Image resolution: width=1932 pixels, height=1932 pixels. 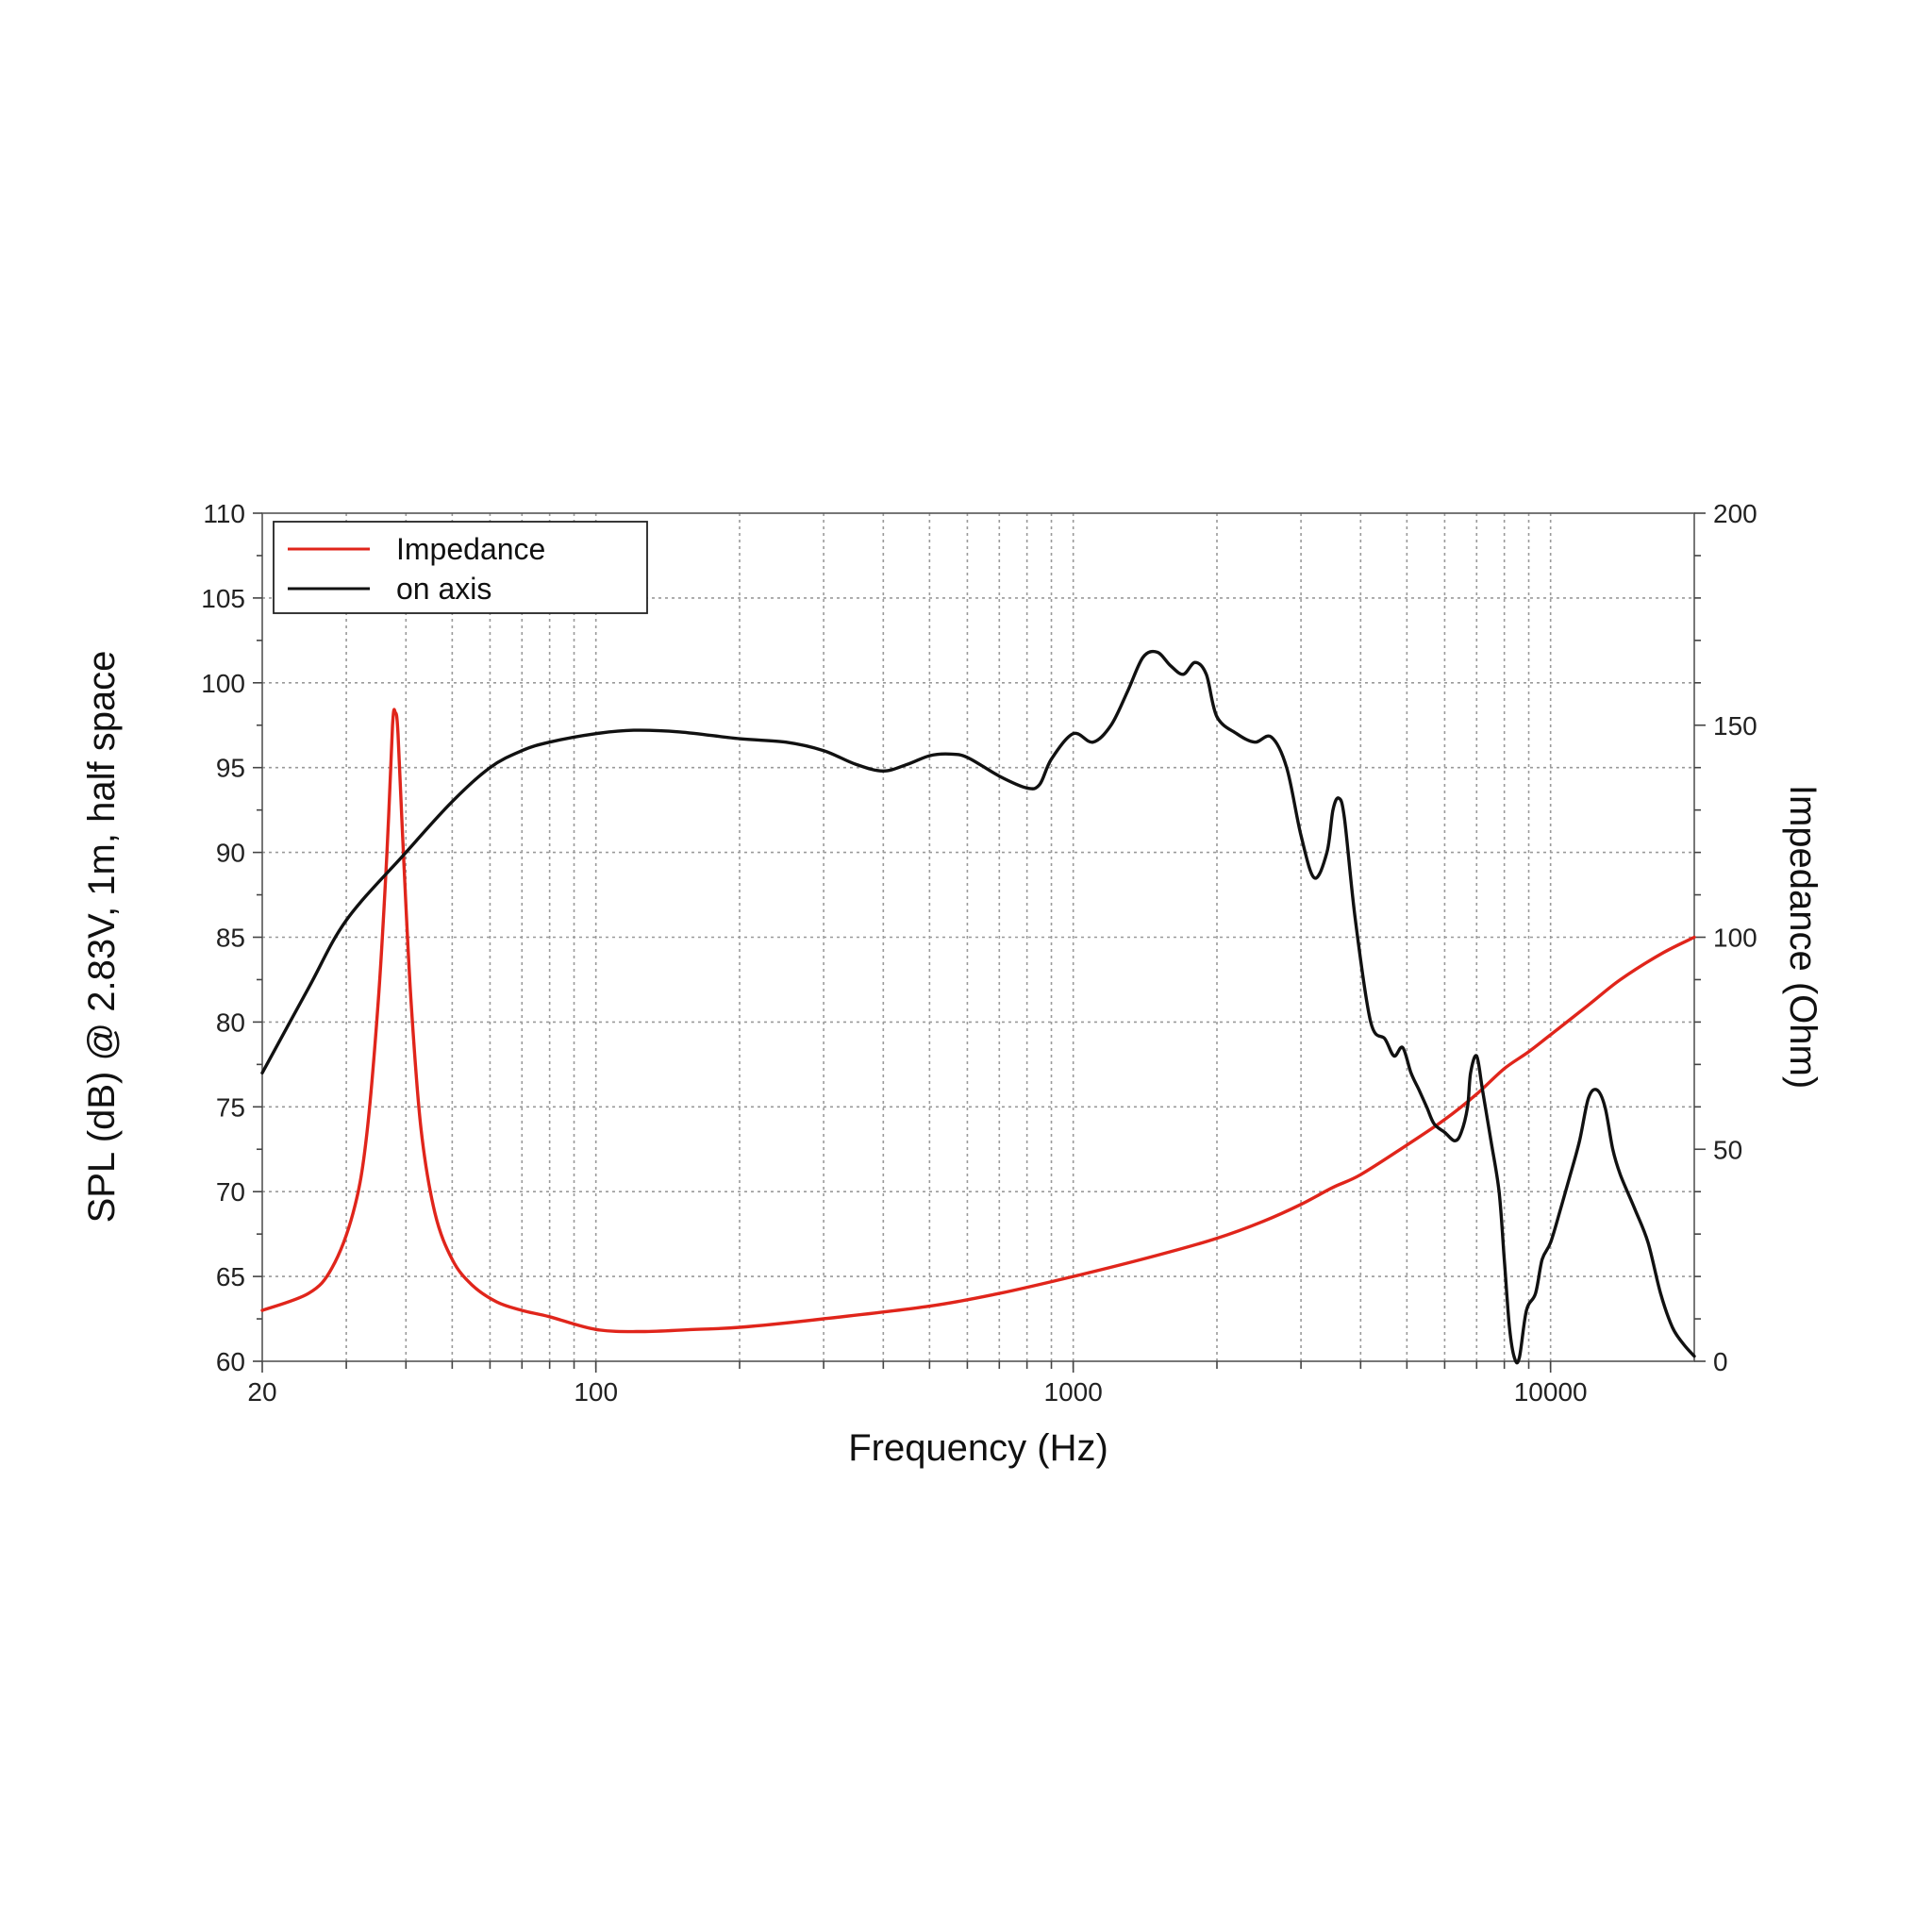 I want to click on y2-axis-title: Impedance (Ohm), so click(x=1803, y=937).